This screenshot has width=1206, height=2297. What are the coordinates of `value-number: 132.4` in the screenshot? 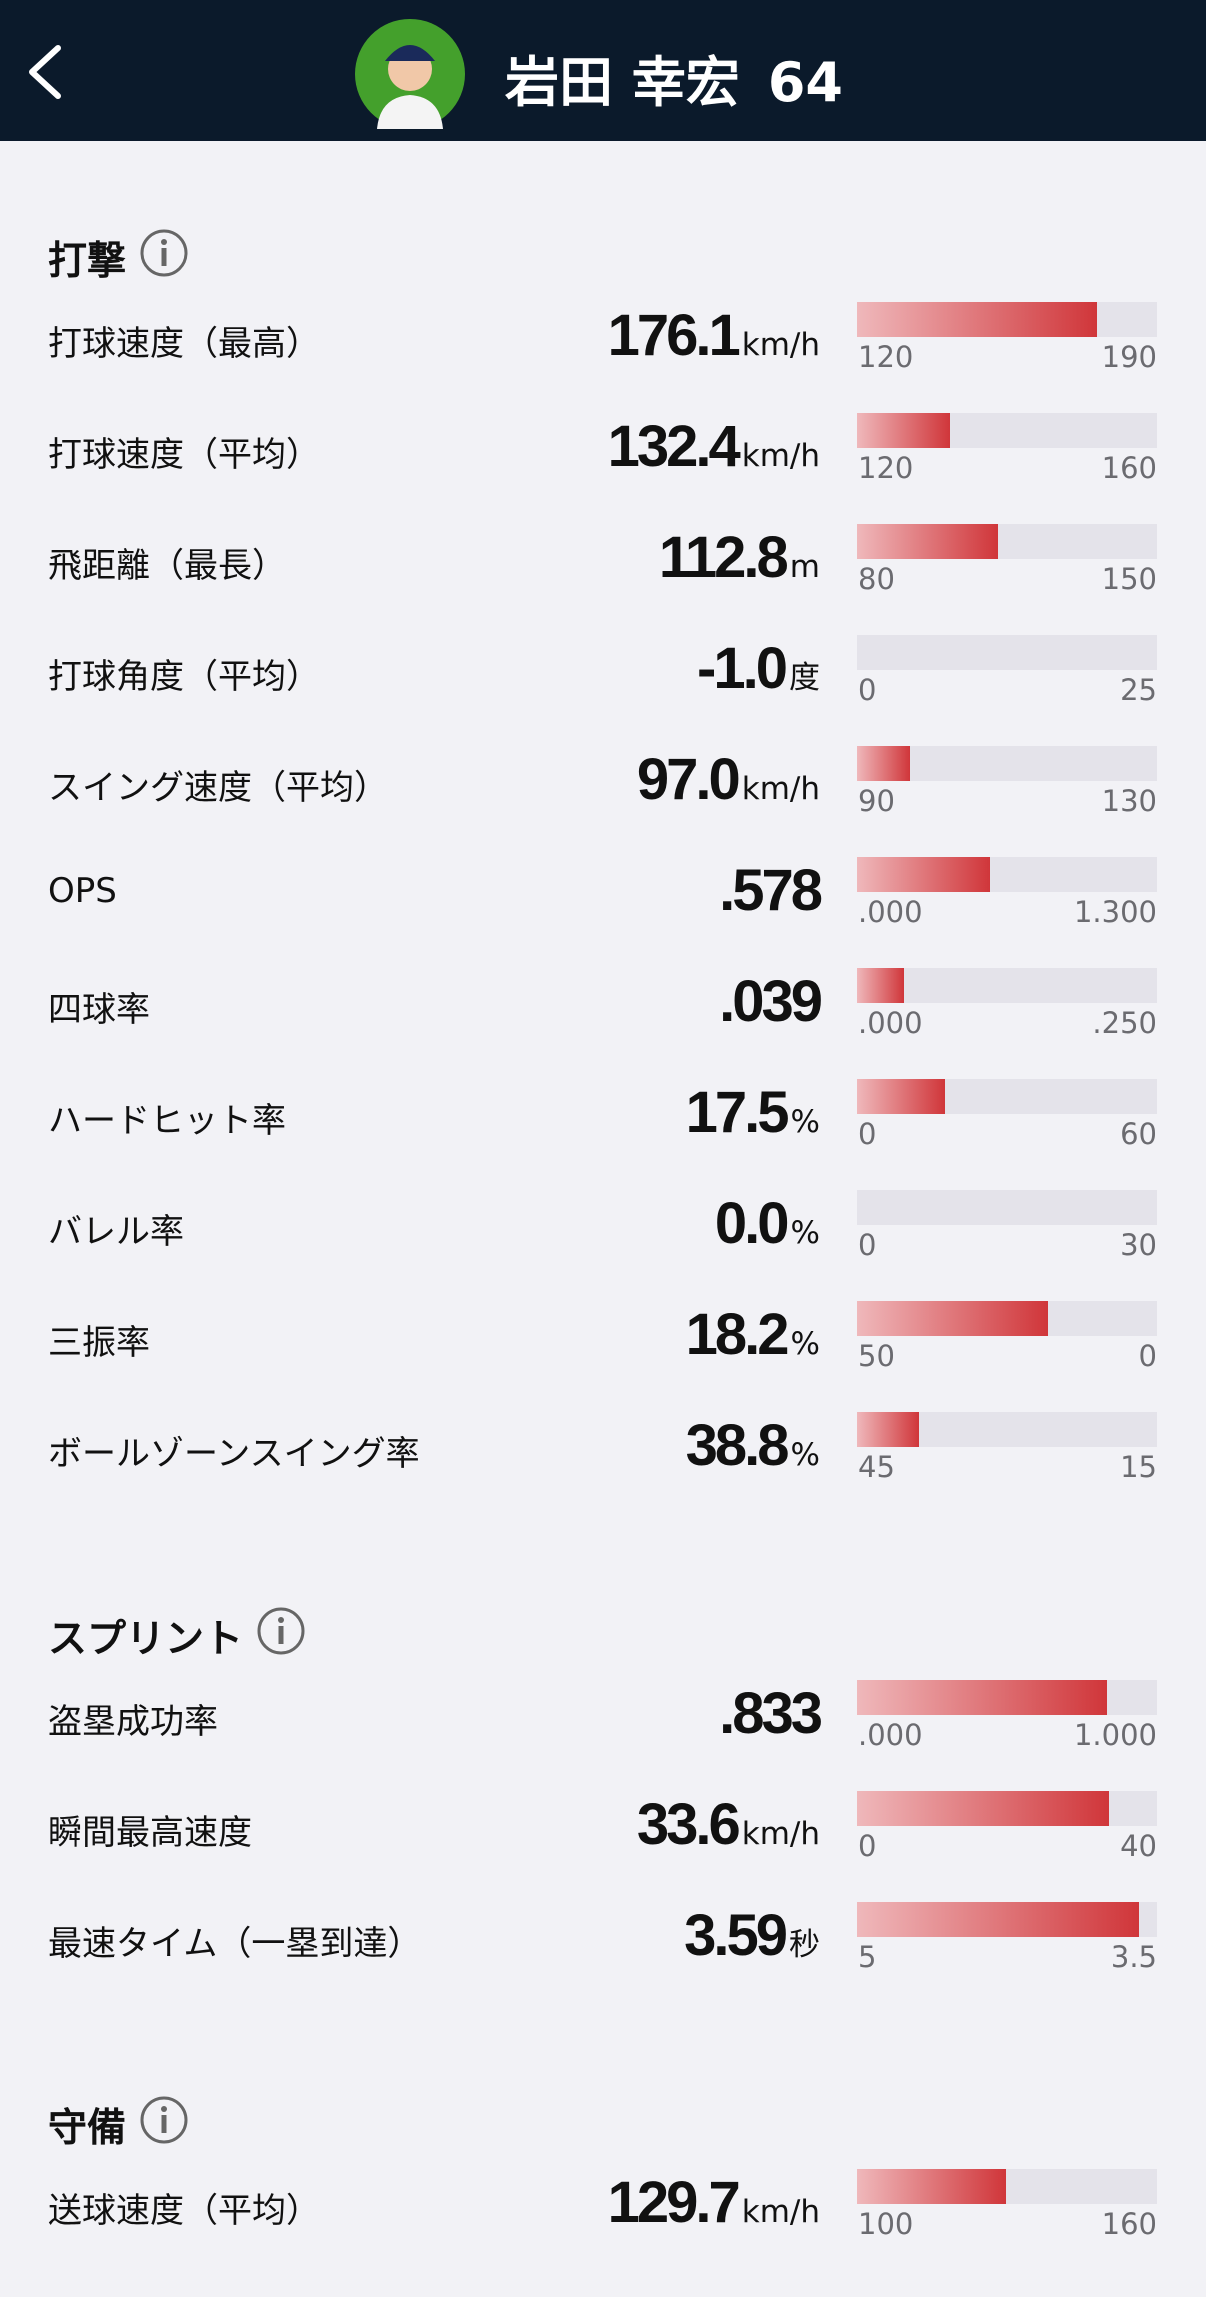 It's located at (674, 446).